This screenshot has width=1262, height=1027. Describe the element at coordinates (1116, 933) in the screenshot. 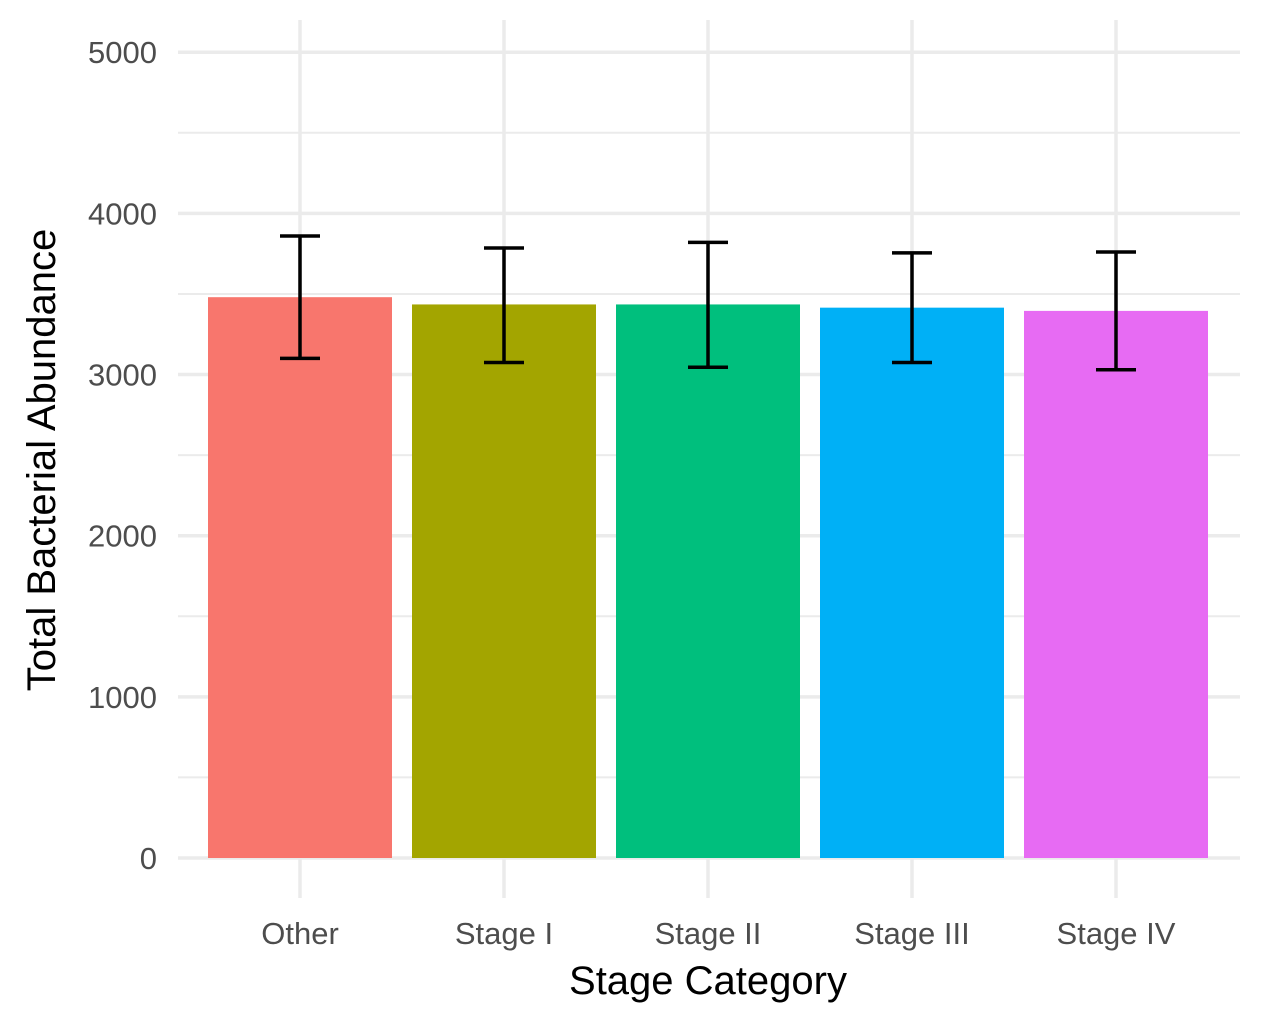

I see `x-tick-label: Stage IV` at that location.